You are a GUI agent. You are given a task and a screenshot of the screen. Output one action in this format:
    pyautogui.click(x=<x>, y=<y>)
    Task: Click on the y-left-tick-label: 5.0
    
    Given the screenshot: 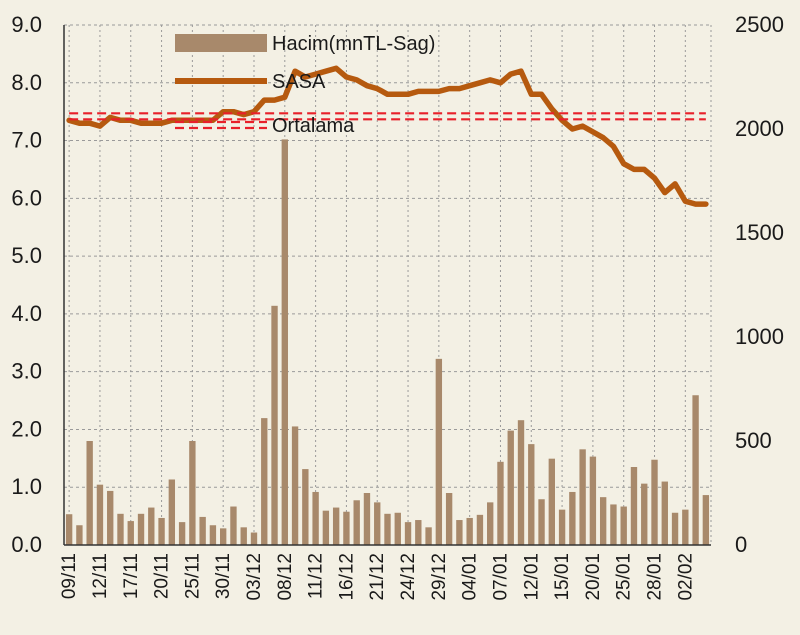 What is the action you would take?
    pyautogui.click(x=26, y=255)
    